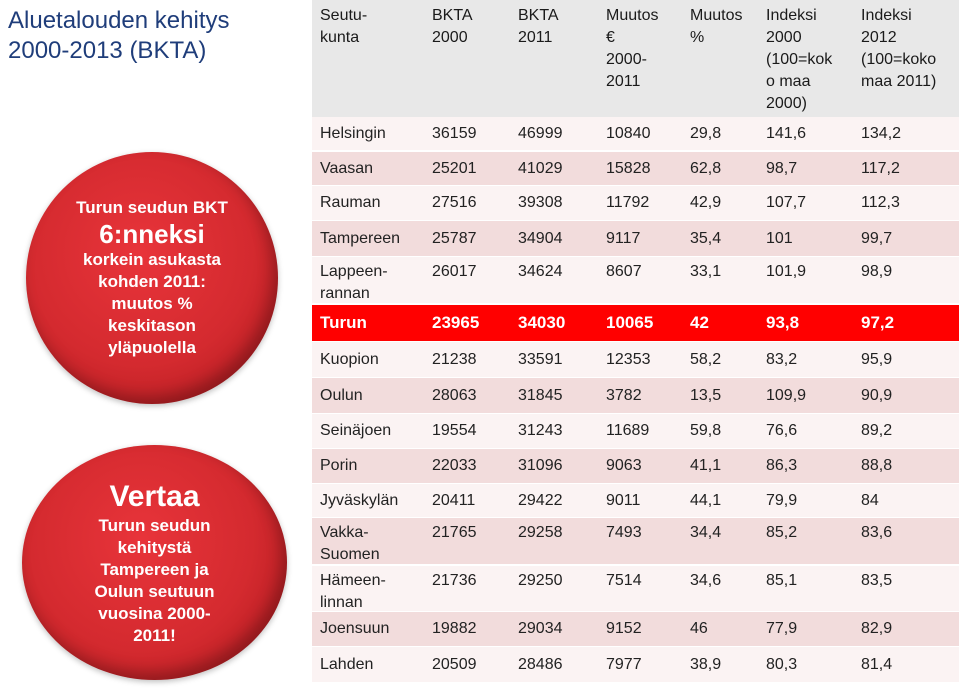 The height and width of the screenshot is (688, 959). What do you see at coordinates (454, 500) in the screenshot?
I see `cell-bkta-2000: 20411` at bounding box center [454, 500].